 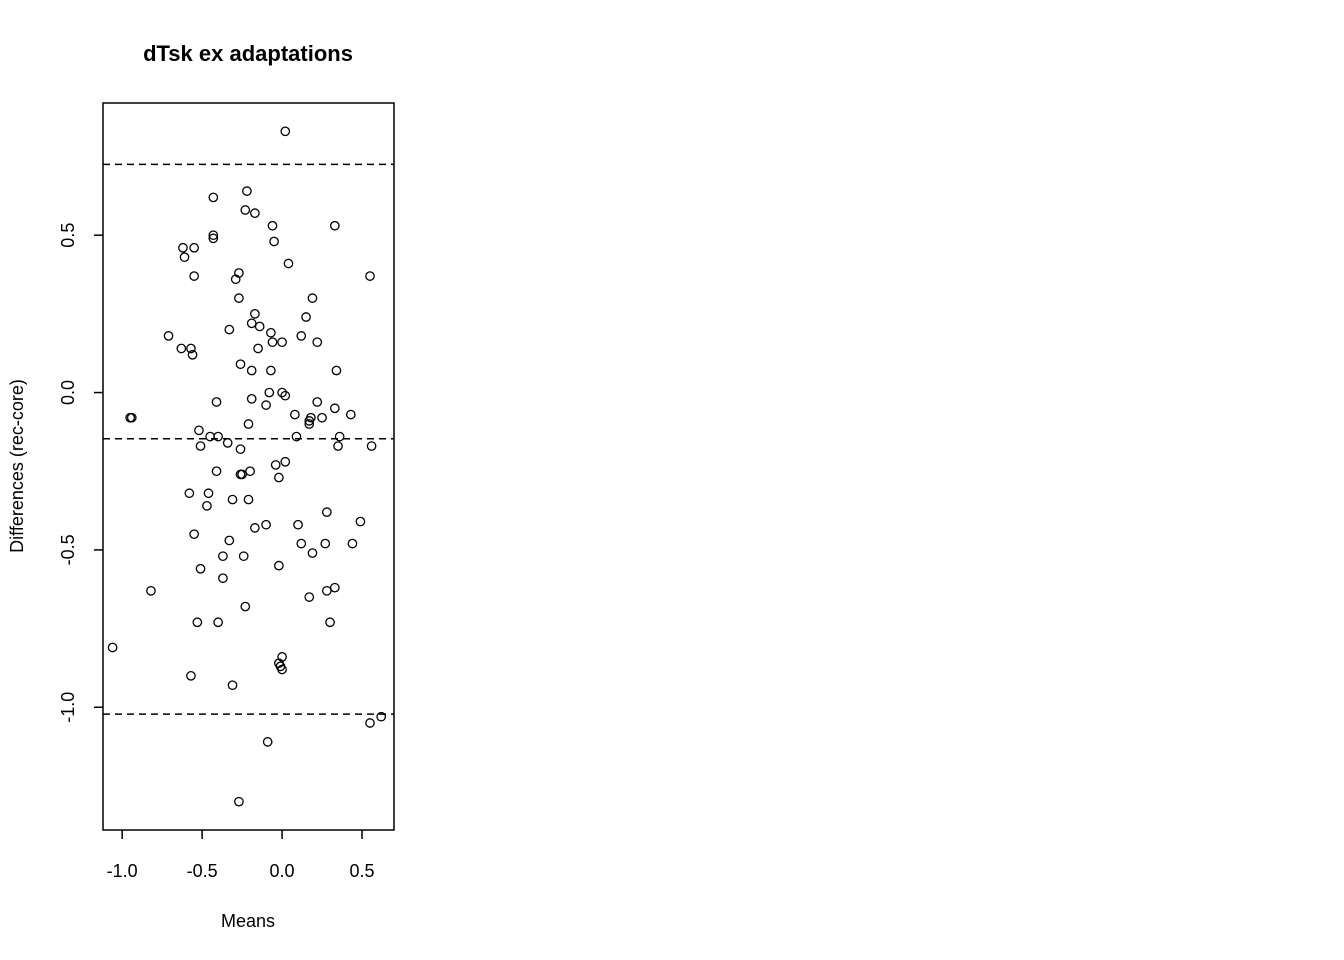 I want to click on y-tick-label: -1.0, so click(x=68, y=707).